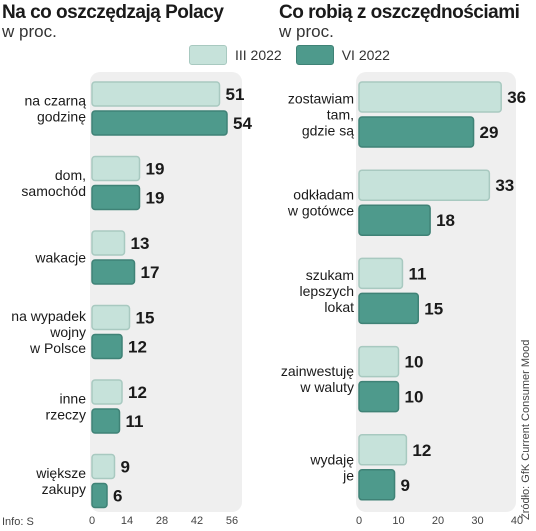 This screenshot has width=536, height=531. Describe the element at coordinates (489, 132) in the screenshot. I see `right-value-label-0-series-2: 29` at that location.